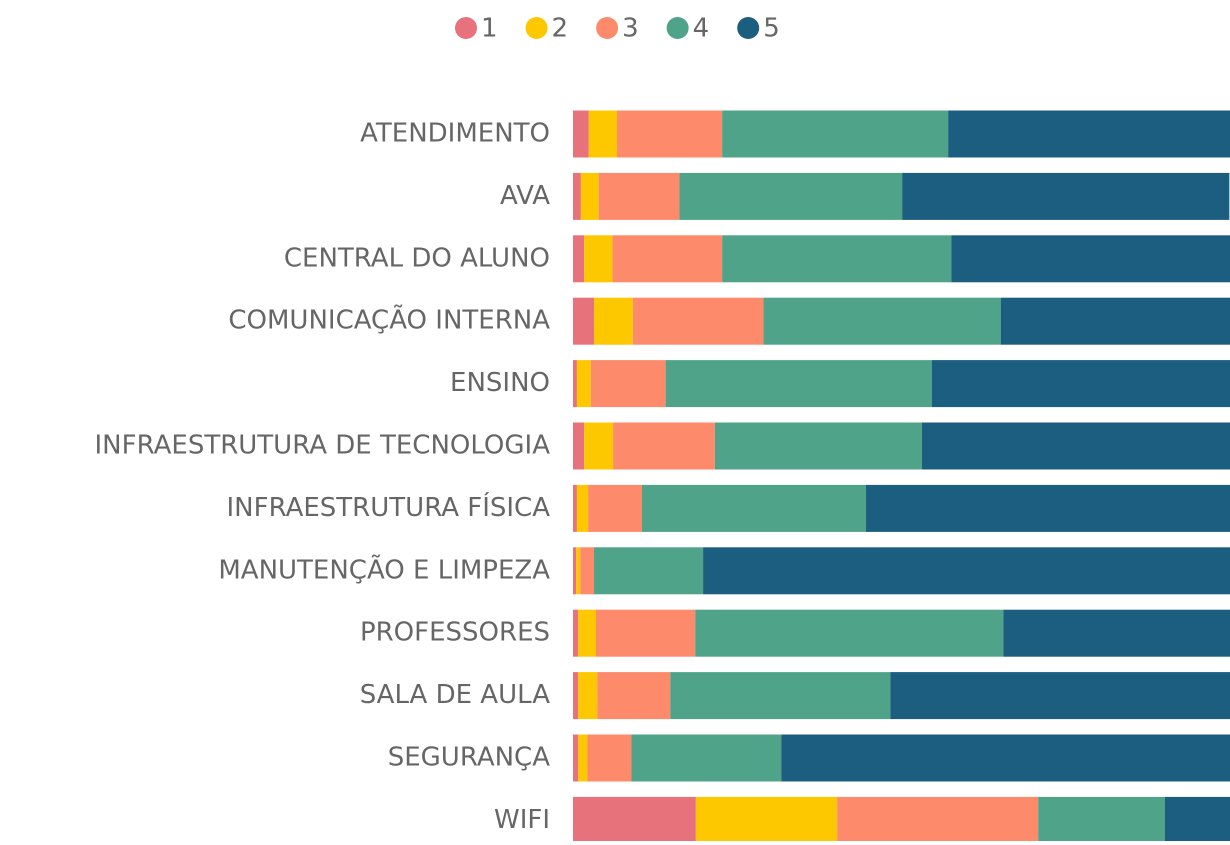 The width and height of the screenshot is (1230, 845). I want to click on y-tick-label: AVA, so click(525, 196).